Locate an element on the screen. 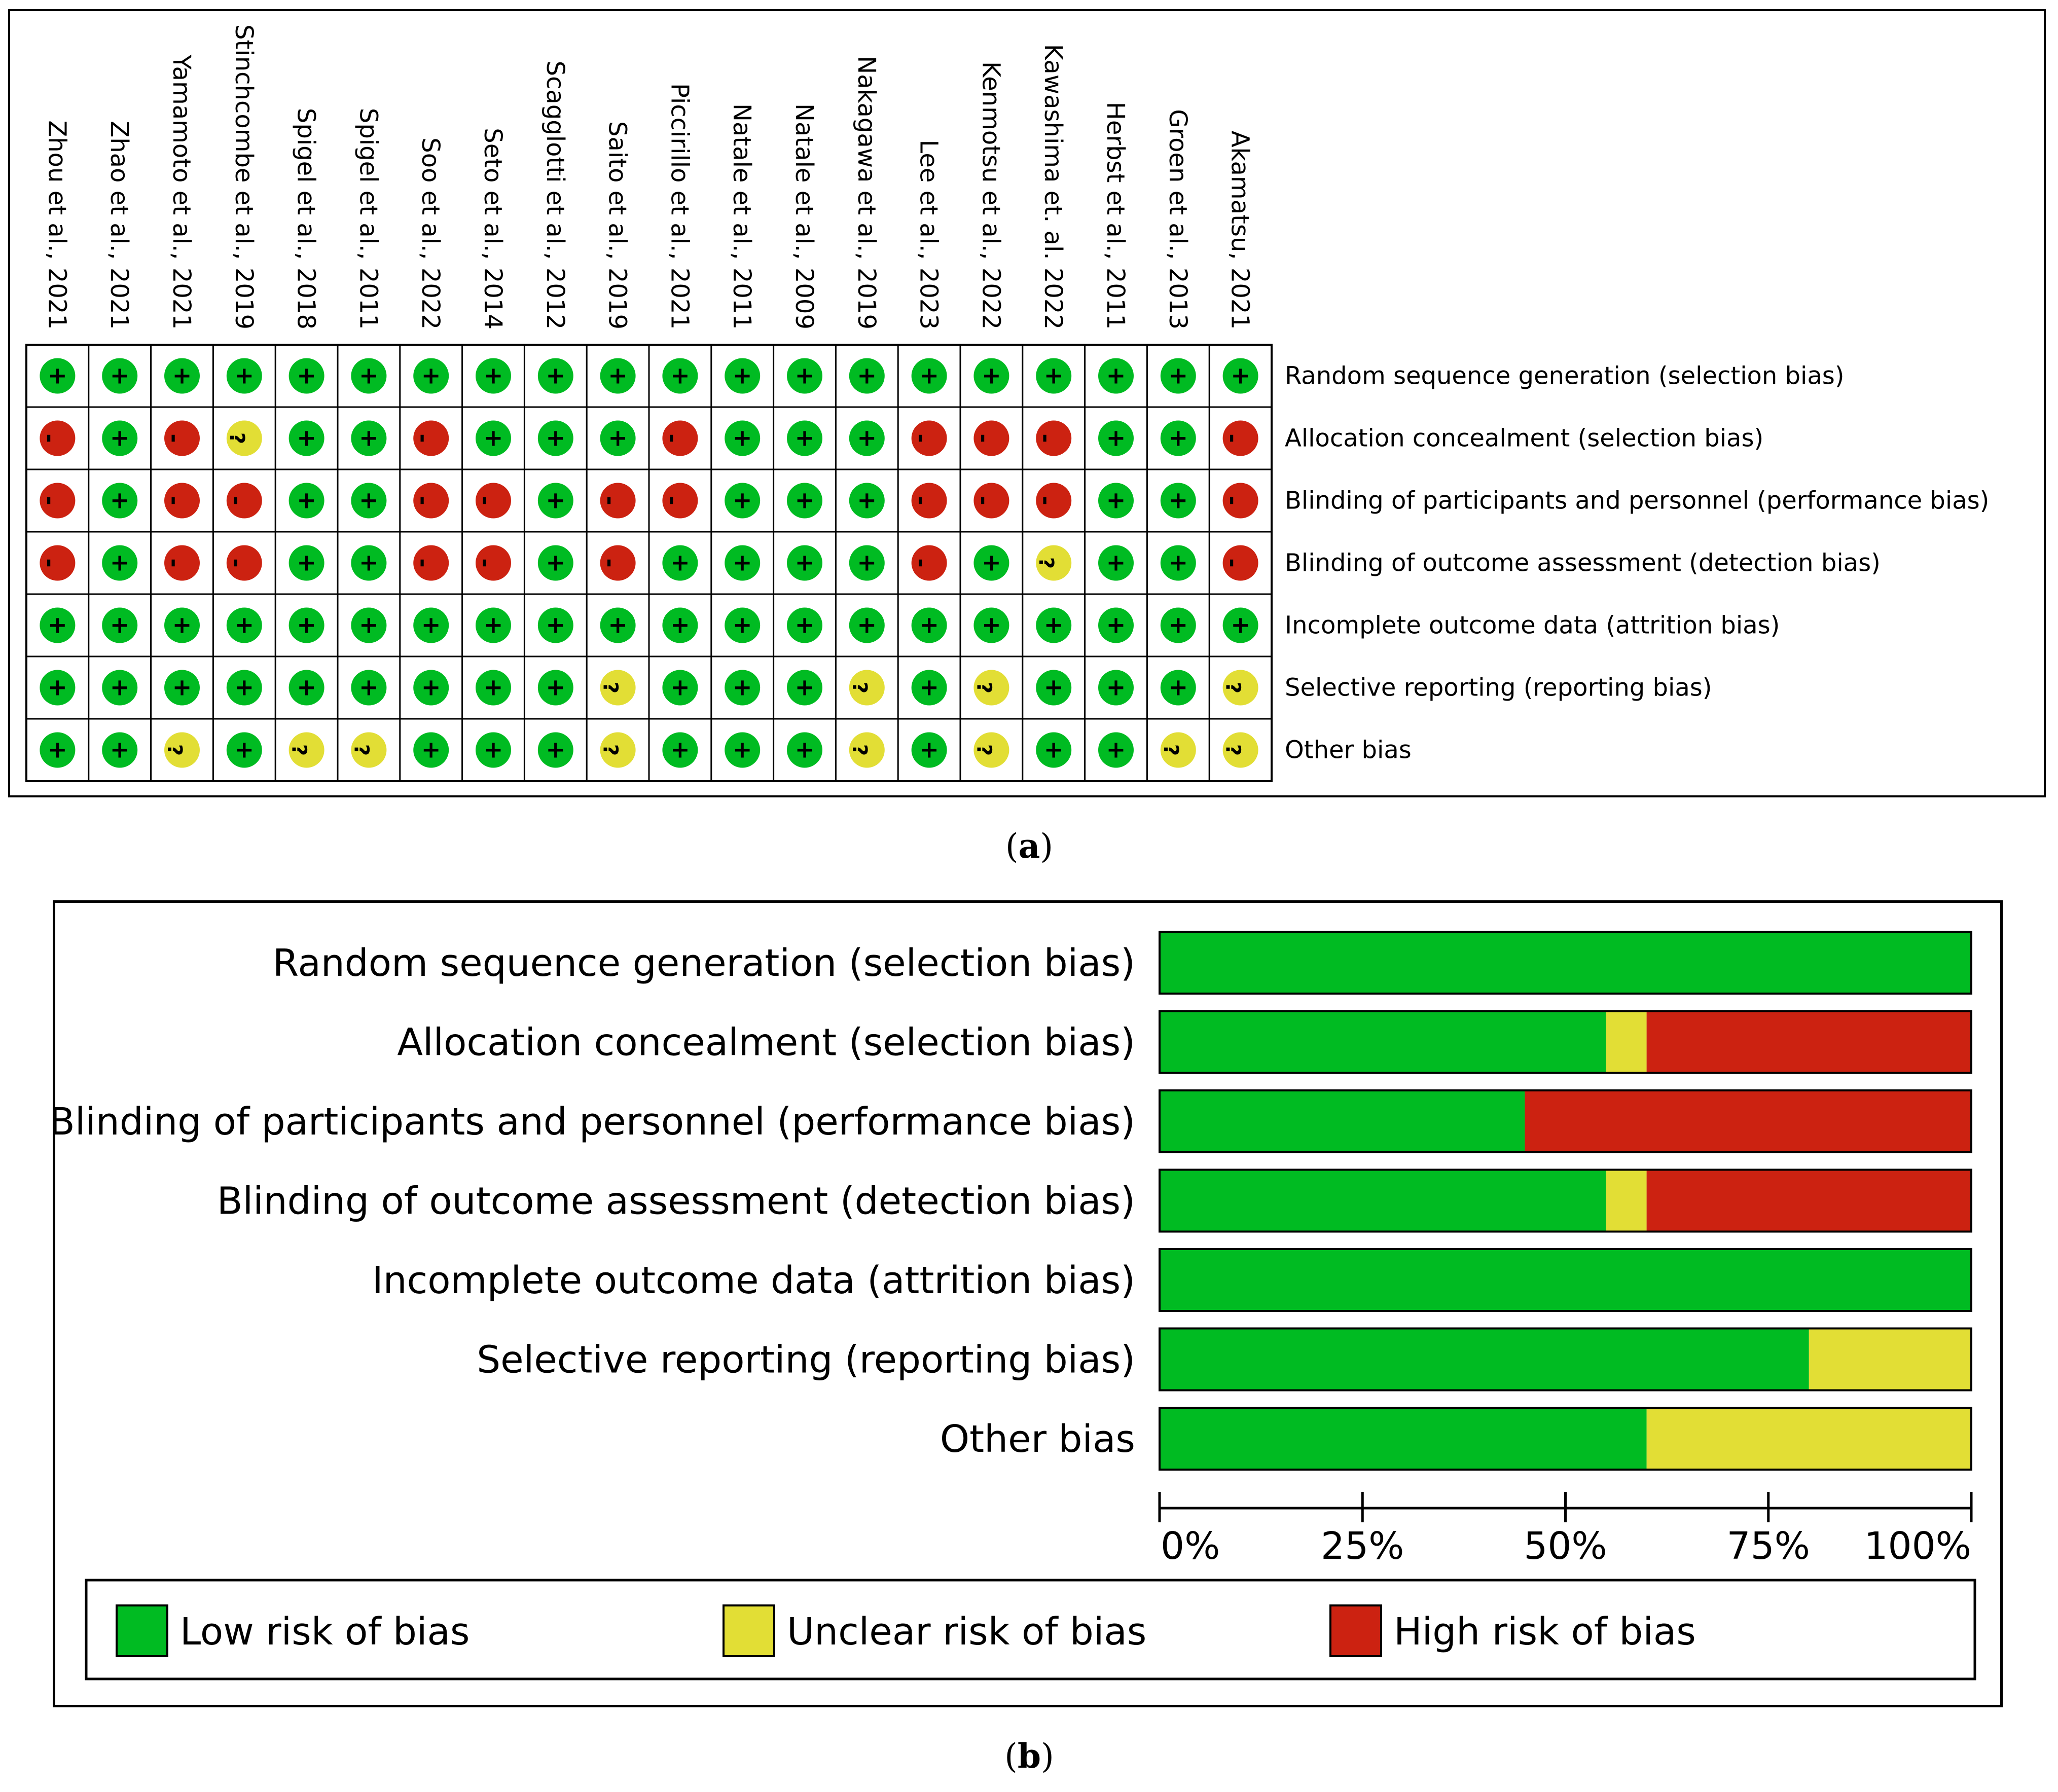 This screenshot has width=2058, height=1792. domain-label: Other bias is located at coordinates (1349, 750).